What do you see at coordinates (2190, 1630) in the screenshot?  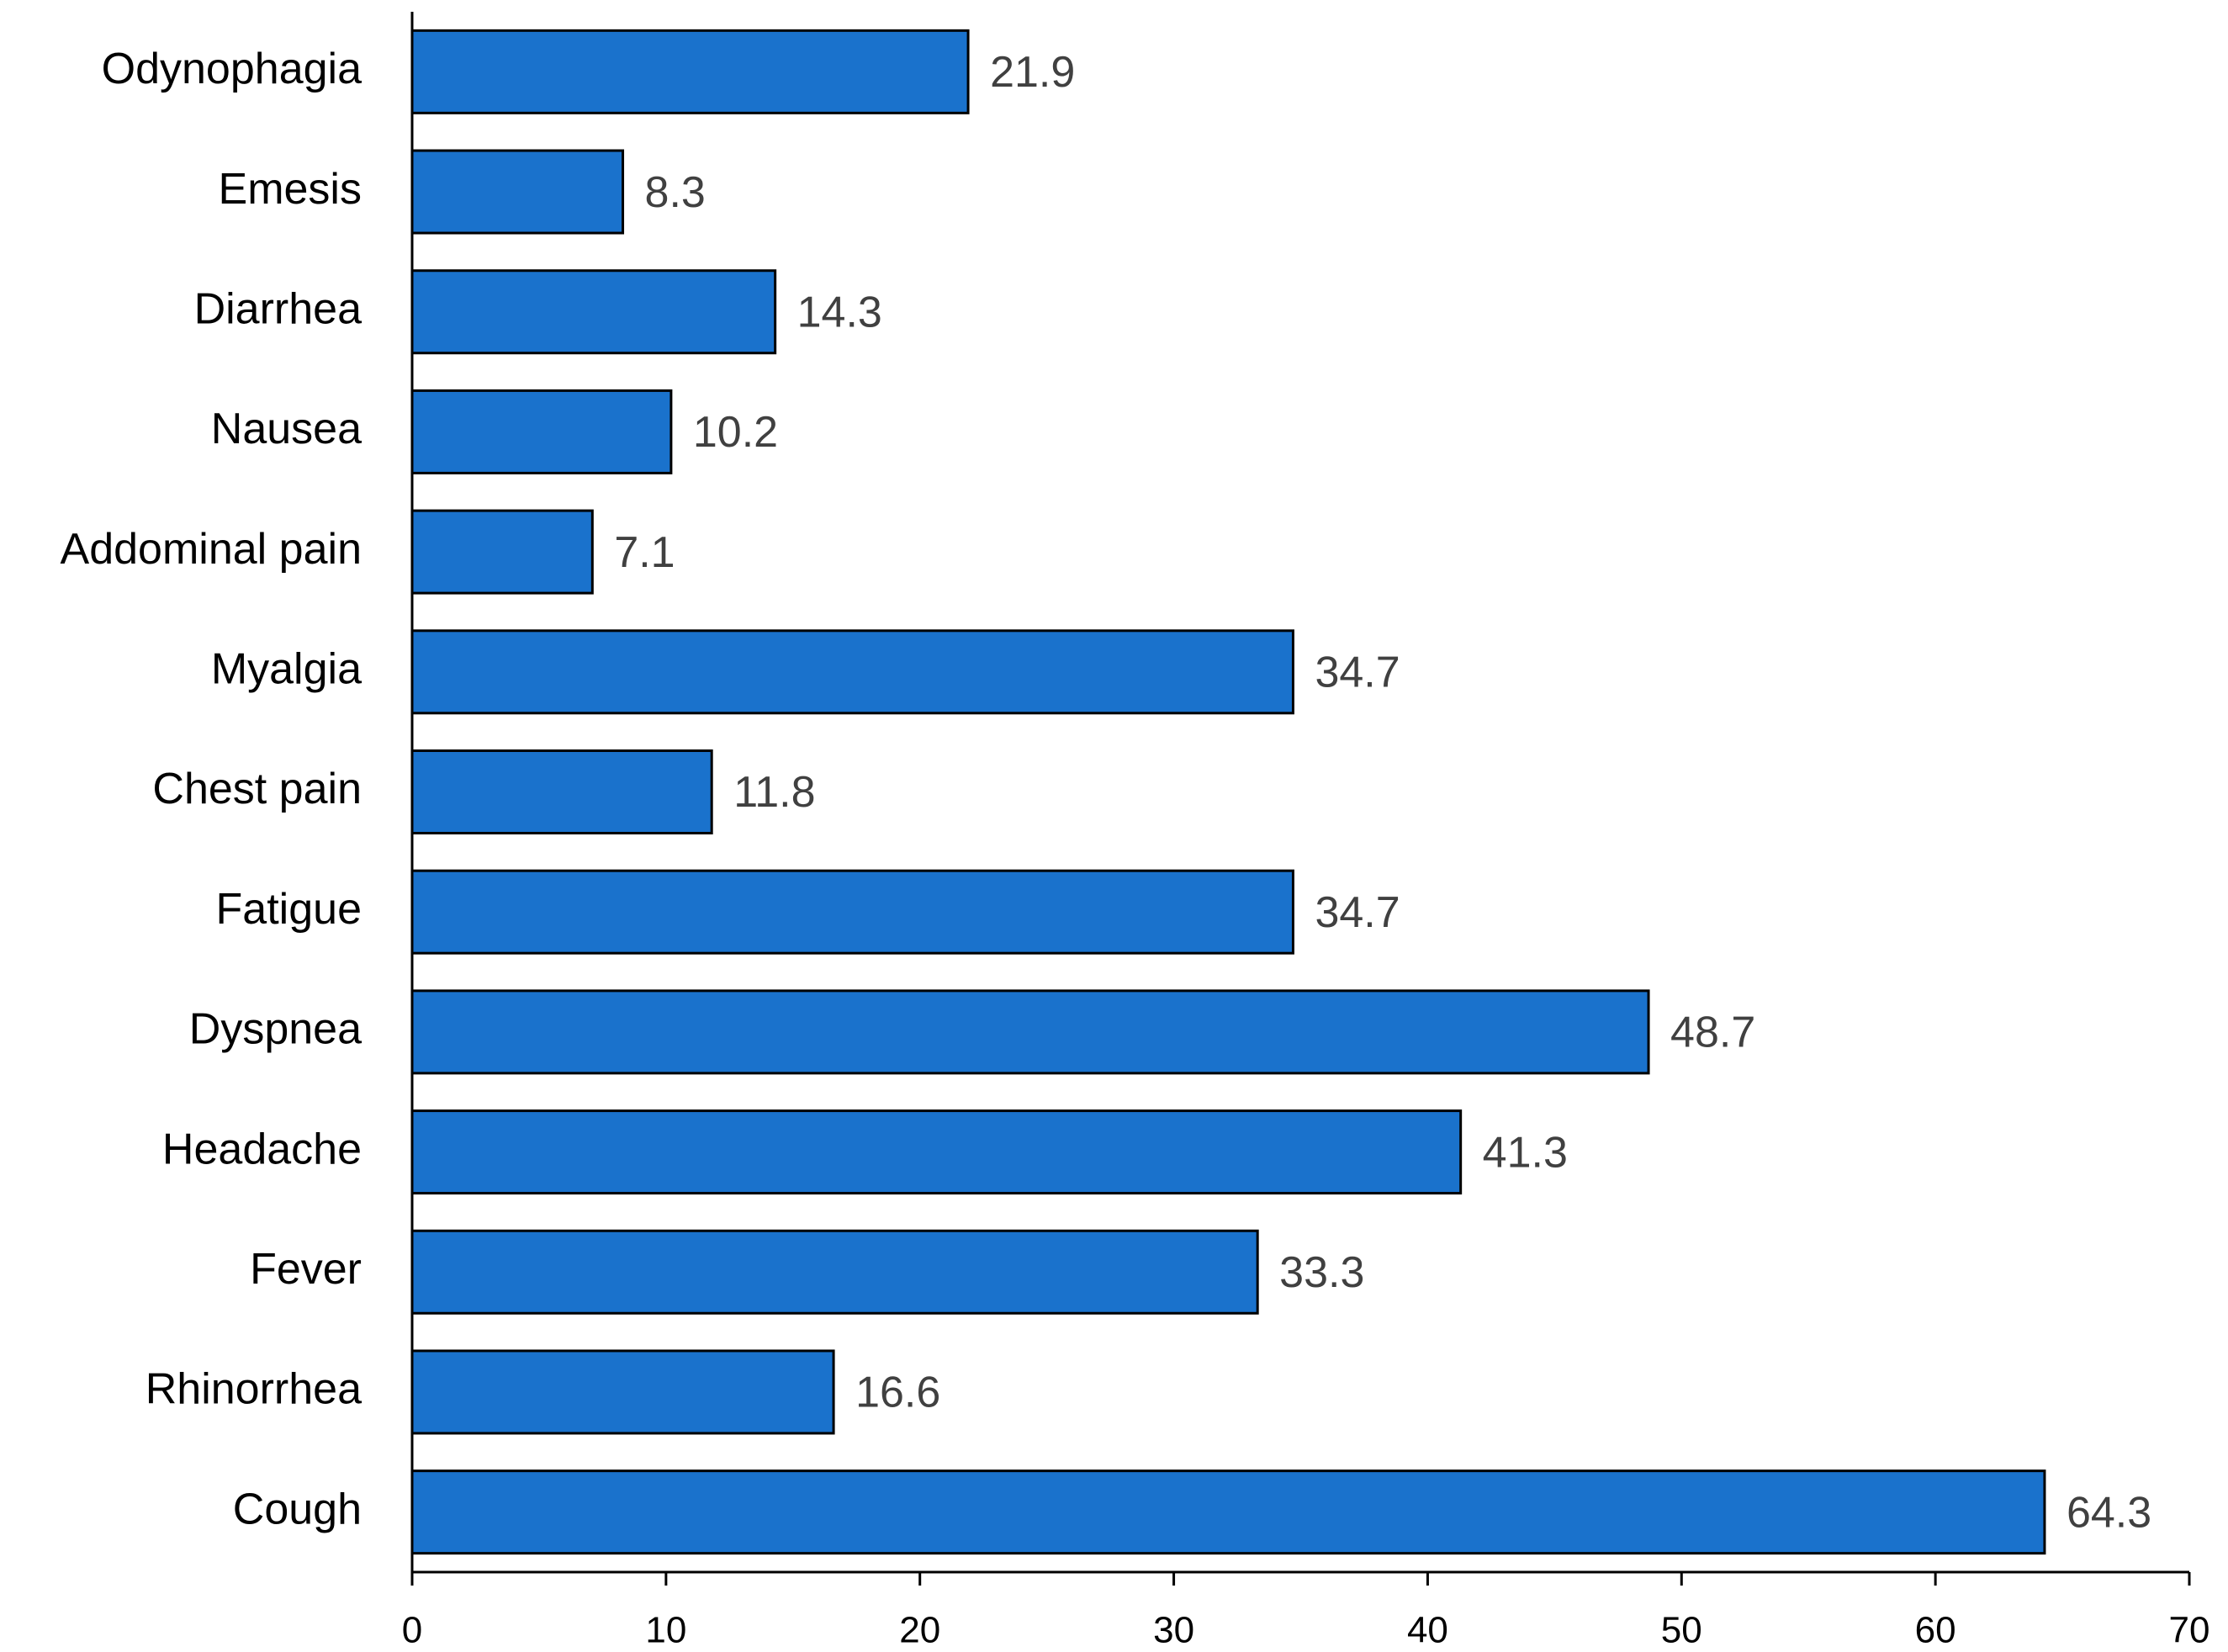 I see `x-tick-label: 70` at bounding box center [2190, 1630].